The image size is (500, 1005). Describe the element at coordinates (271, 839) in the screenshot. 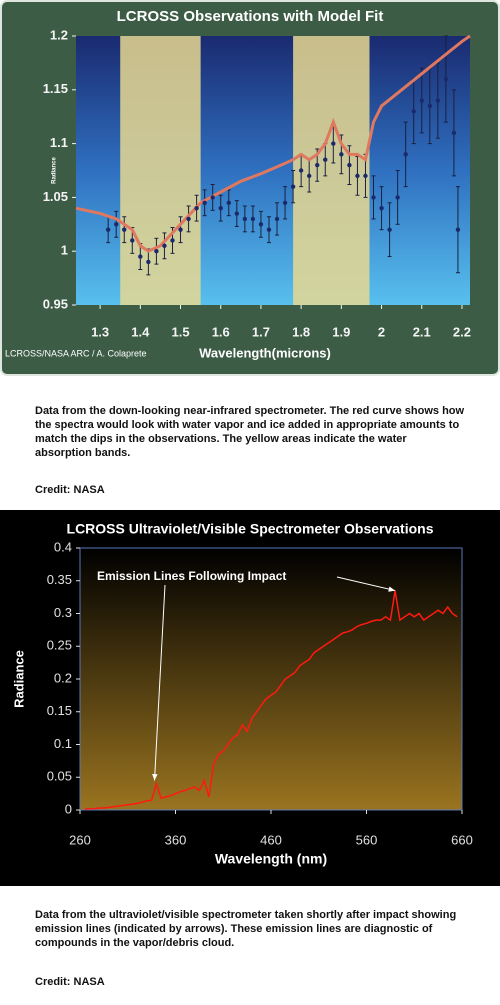

I see `x-tick-label: 460` at that location.